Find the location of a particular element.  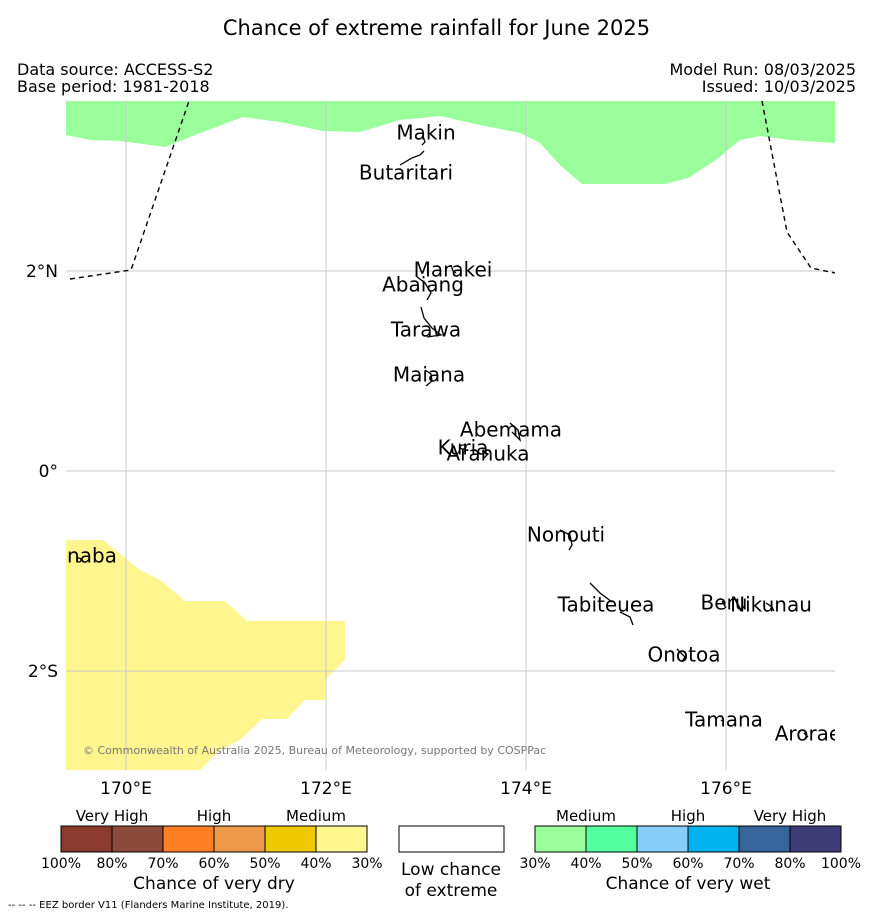

wet-region is located at coordinates (450, 142).